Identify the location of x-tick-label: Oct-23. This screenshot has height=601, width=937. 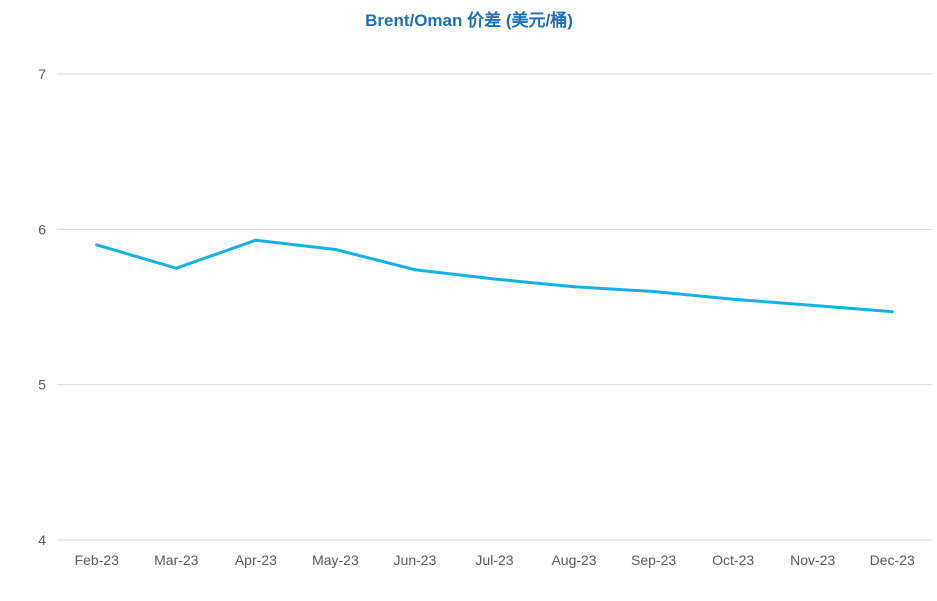
(733, 560).